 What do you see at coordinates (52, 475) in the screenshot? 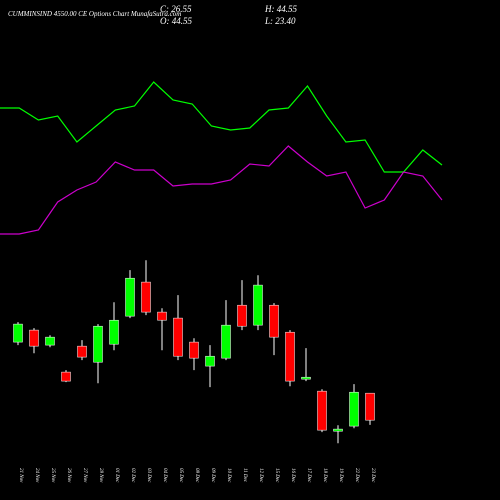
I see `x-tick-label: 25 Nov` at bounding box center [52, 475].